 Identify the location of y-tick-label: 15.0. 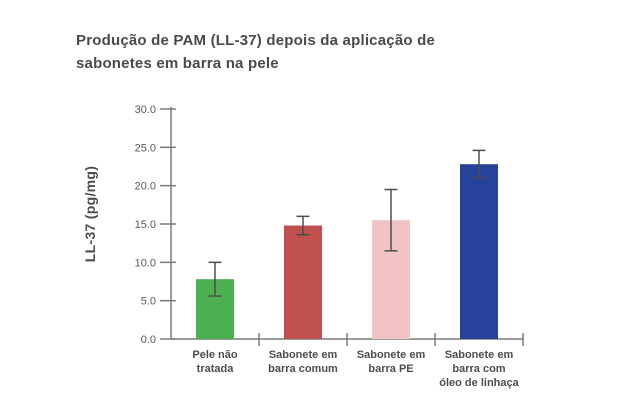
(145, 225).